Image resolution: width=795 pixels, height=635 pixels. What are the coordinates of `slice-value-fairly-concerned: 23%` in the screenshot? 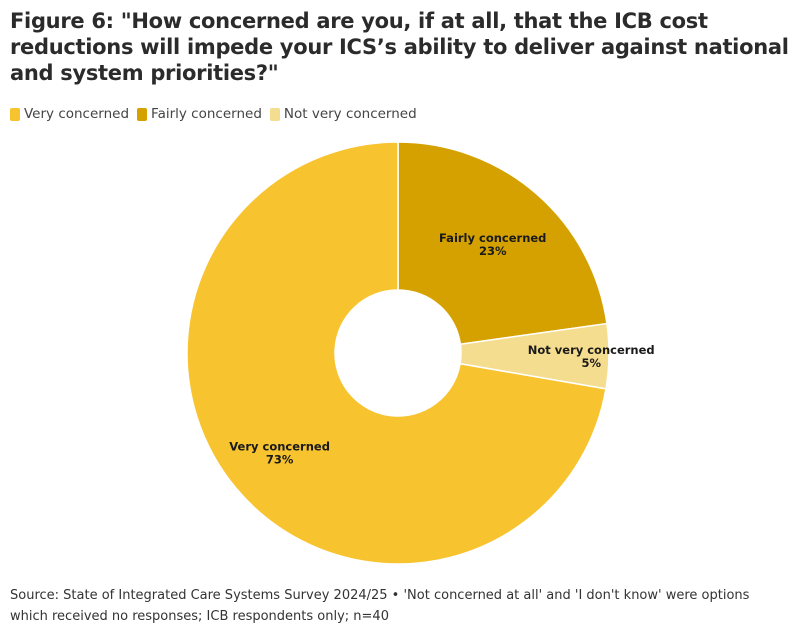 It's located at (493, 251).